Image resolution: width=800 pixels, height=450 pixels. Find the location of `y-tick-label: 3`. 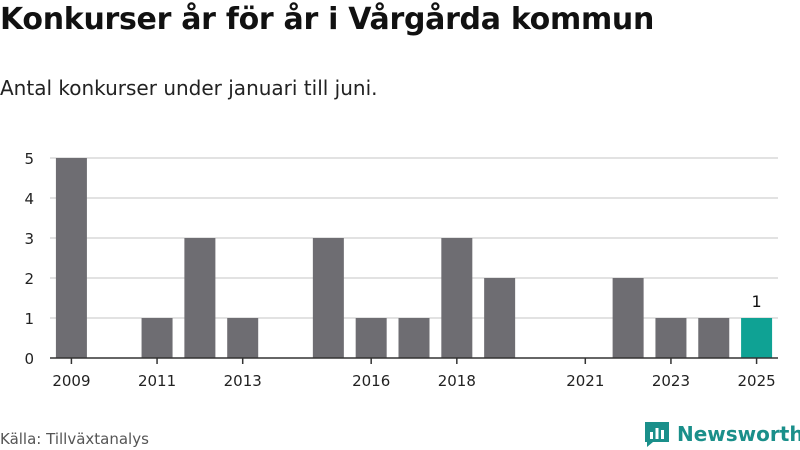

y-tick-label: 3 is located at coordinates (29, 239).